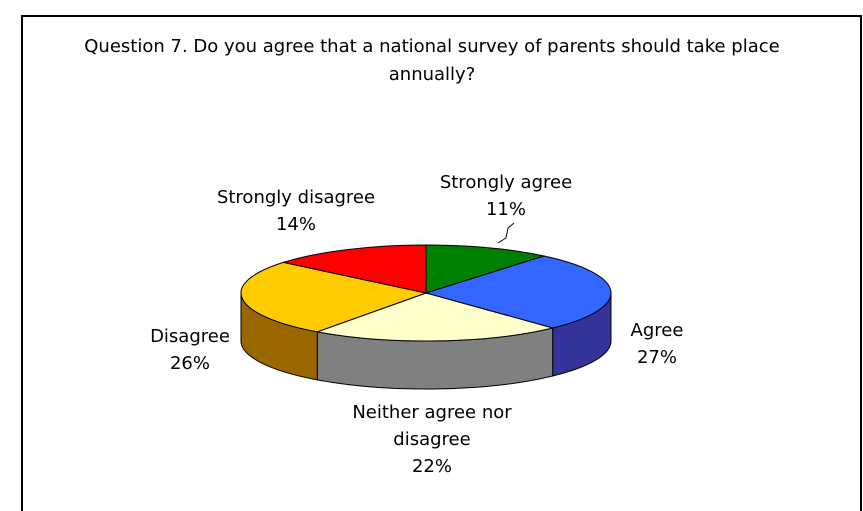  What do you see at coordinates (435, 317) in the screenshot?
I see `pie-slice-neither-agree-nor-disagree` at bounding box center [435, 317].